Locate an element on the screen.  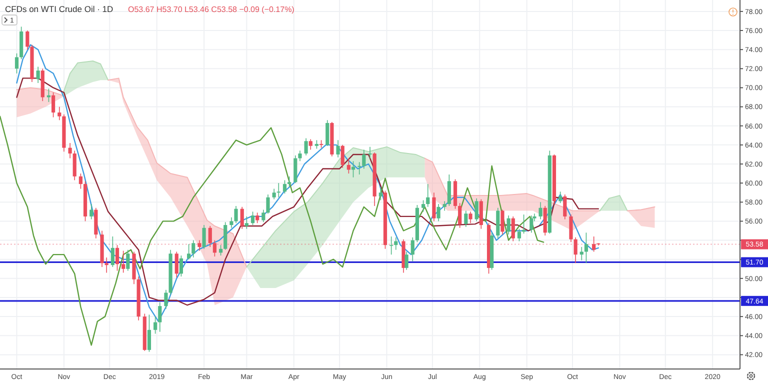
text: O53.67 H53.70 L53.46 C53.58 −0.09 (−0.17%) is located at coordinates (211, 9).